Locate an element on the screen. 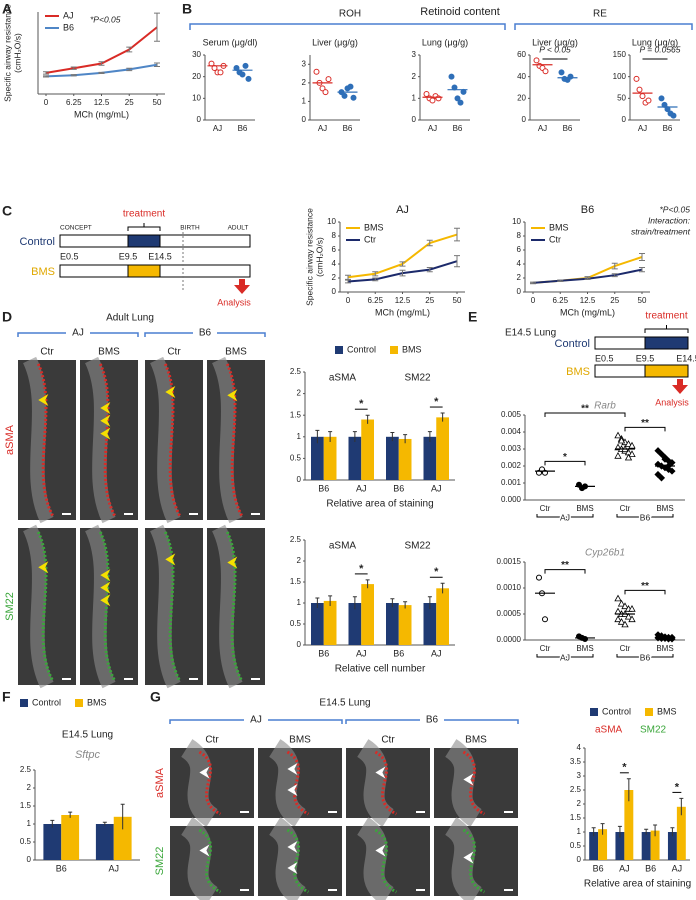 This screenshot has height=900, width=696. chart-title: Liver (μg/g) is located at coordinates (555, 42).